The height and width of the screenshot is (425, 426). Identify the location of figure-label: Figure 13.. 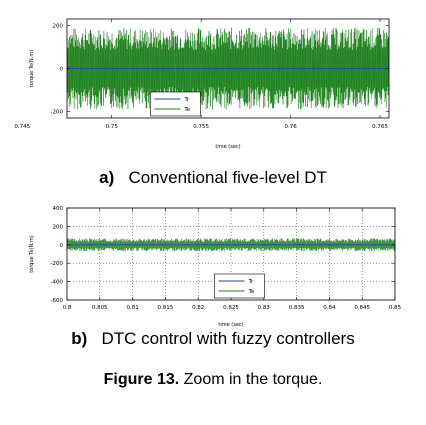
(141, 379).